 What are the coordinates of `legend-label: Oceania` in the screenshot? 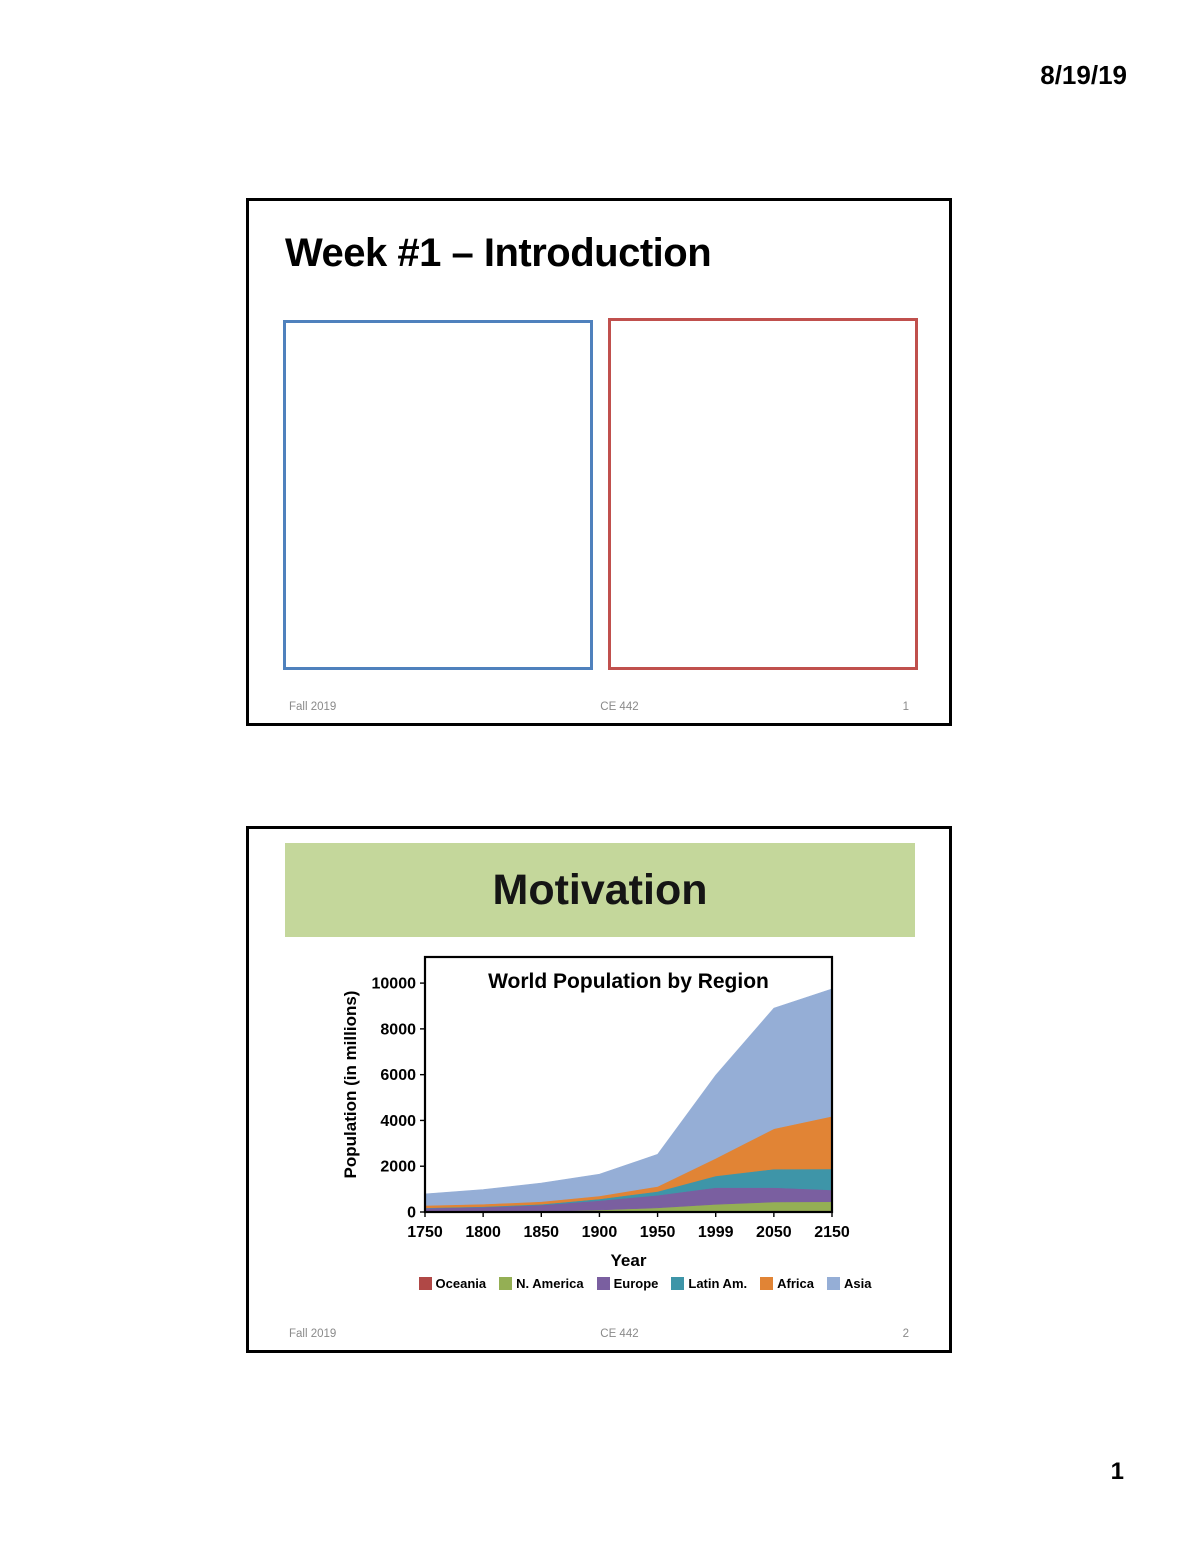 It's located at (461, 1283).